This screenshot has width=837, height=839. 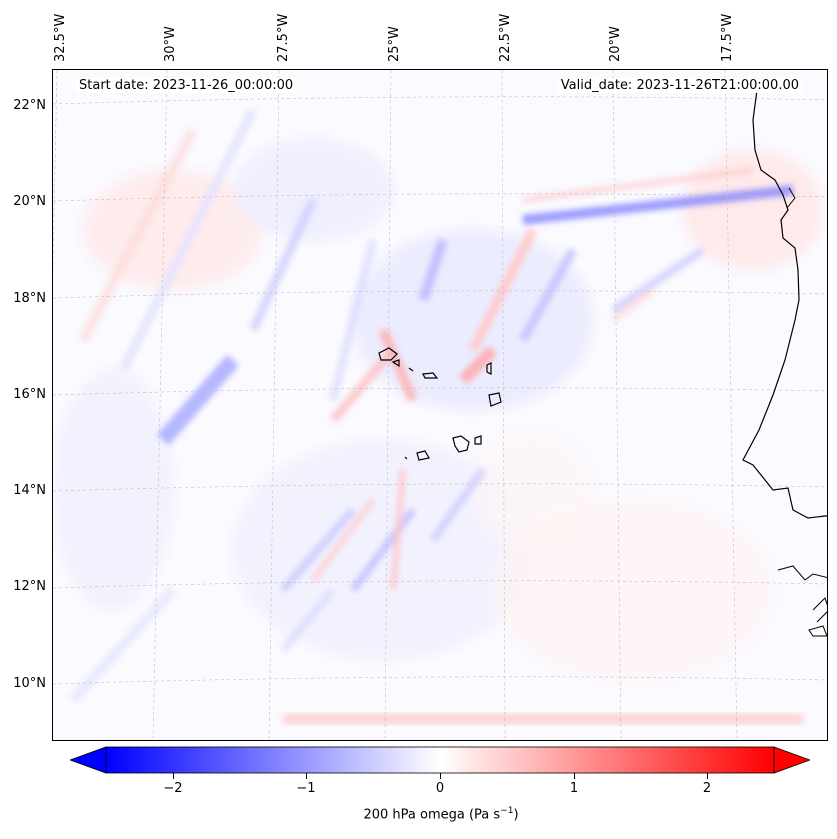 I want to click on lon-label-17-5w: 17.5°W, so click(x=727, y=37).